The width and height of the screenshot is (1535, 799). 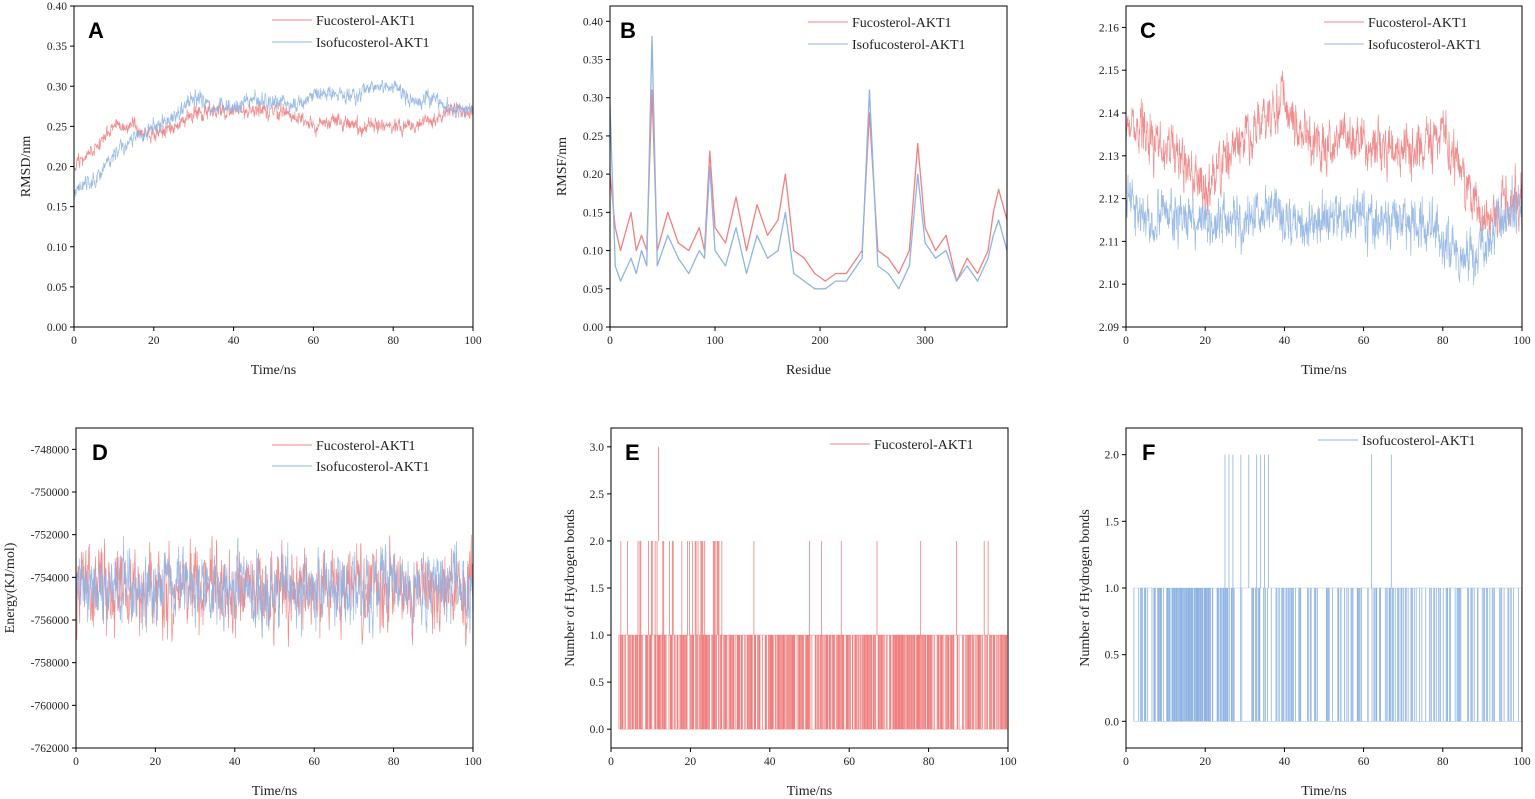 I want to click on panel-letter: F, so click(x=1148, y=452).